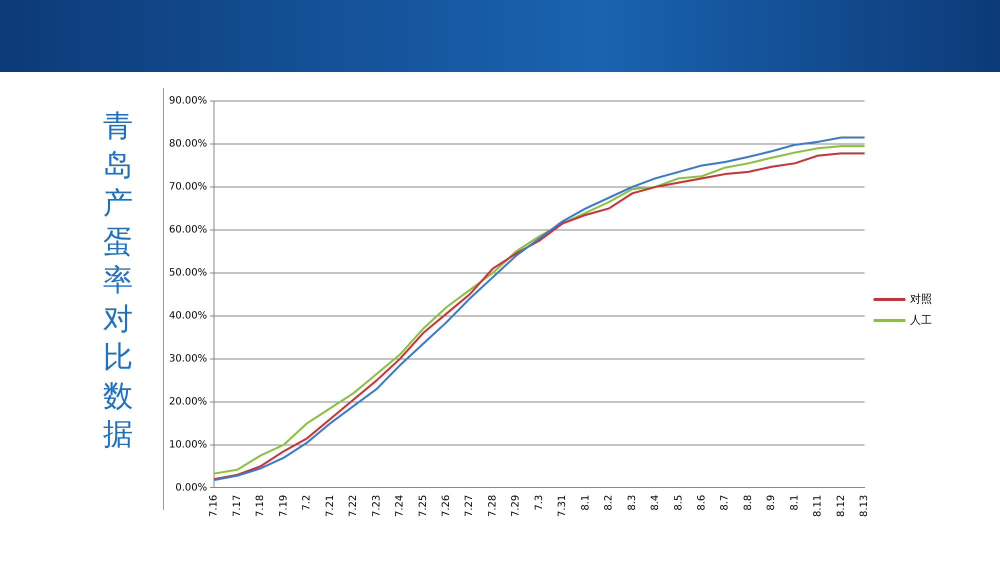 This screenshot has width=1000, height=563. What do you see at coordinates (725, 502) in the screenshot?
I see `x-tick-label: 8.7` at bounding box center [725, 502].